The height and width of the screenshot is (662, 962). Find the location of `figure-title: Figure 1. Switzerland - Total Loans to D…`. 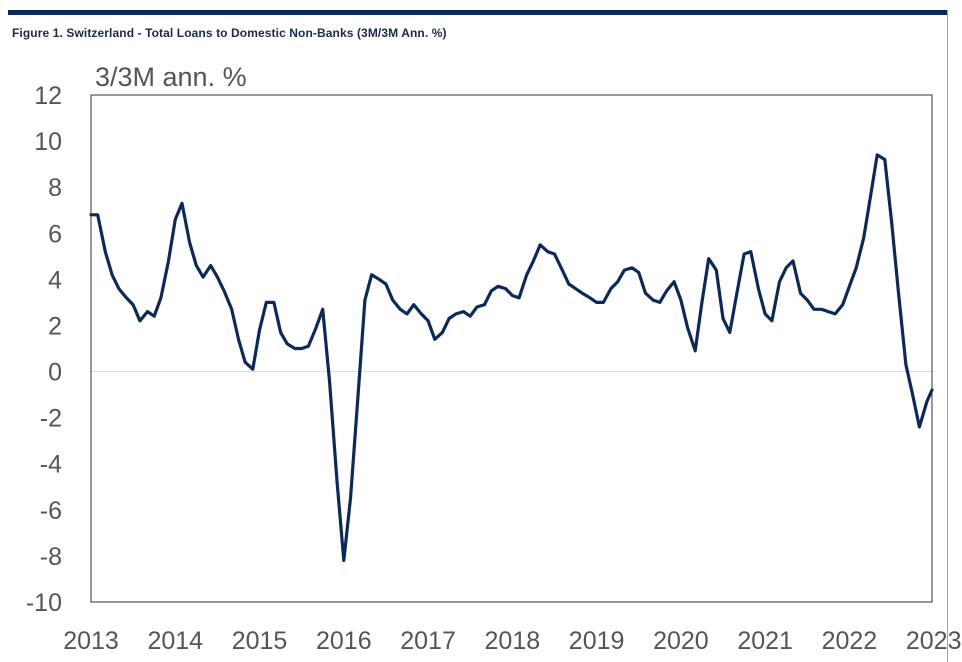

figure-title: Figure 1. Switzerland - Total Loans to D… is located at coordinates (229, 33).